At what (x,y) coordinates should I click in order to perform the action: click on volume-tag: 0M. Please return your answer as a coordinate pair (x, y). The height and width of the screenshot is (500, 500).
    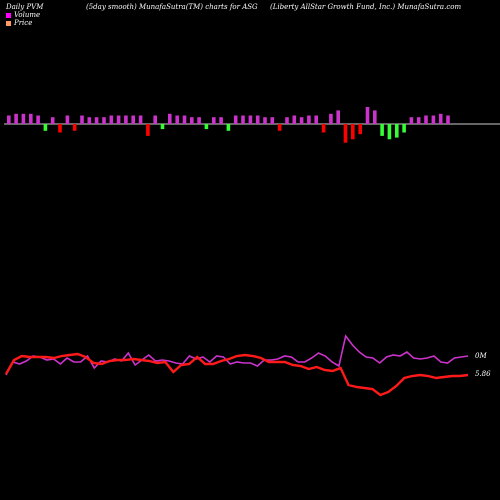
    Looking at the image, I should click on (481, 356).